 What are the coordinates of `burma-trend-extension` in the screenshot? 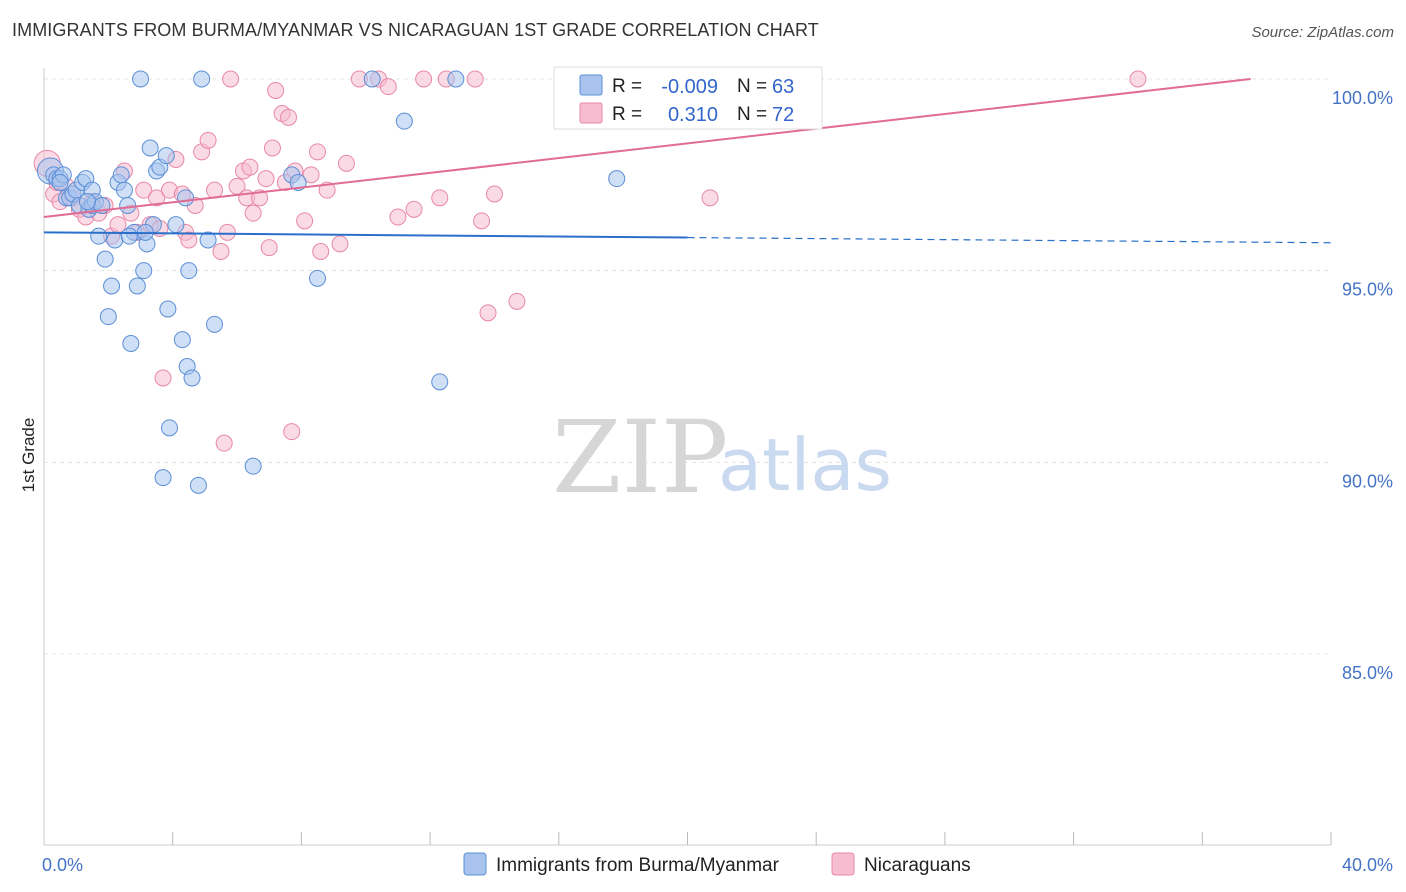 It's located at (1009, 240).